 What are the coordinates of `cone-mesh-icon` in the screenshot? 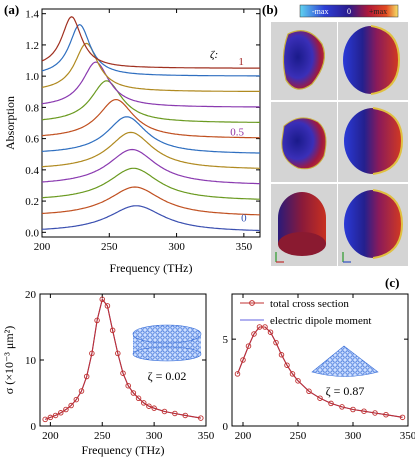 It's located at (345, 361).